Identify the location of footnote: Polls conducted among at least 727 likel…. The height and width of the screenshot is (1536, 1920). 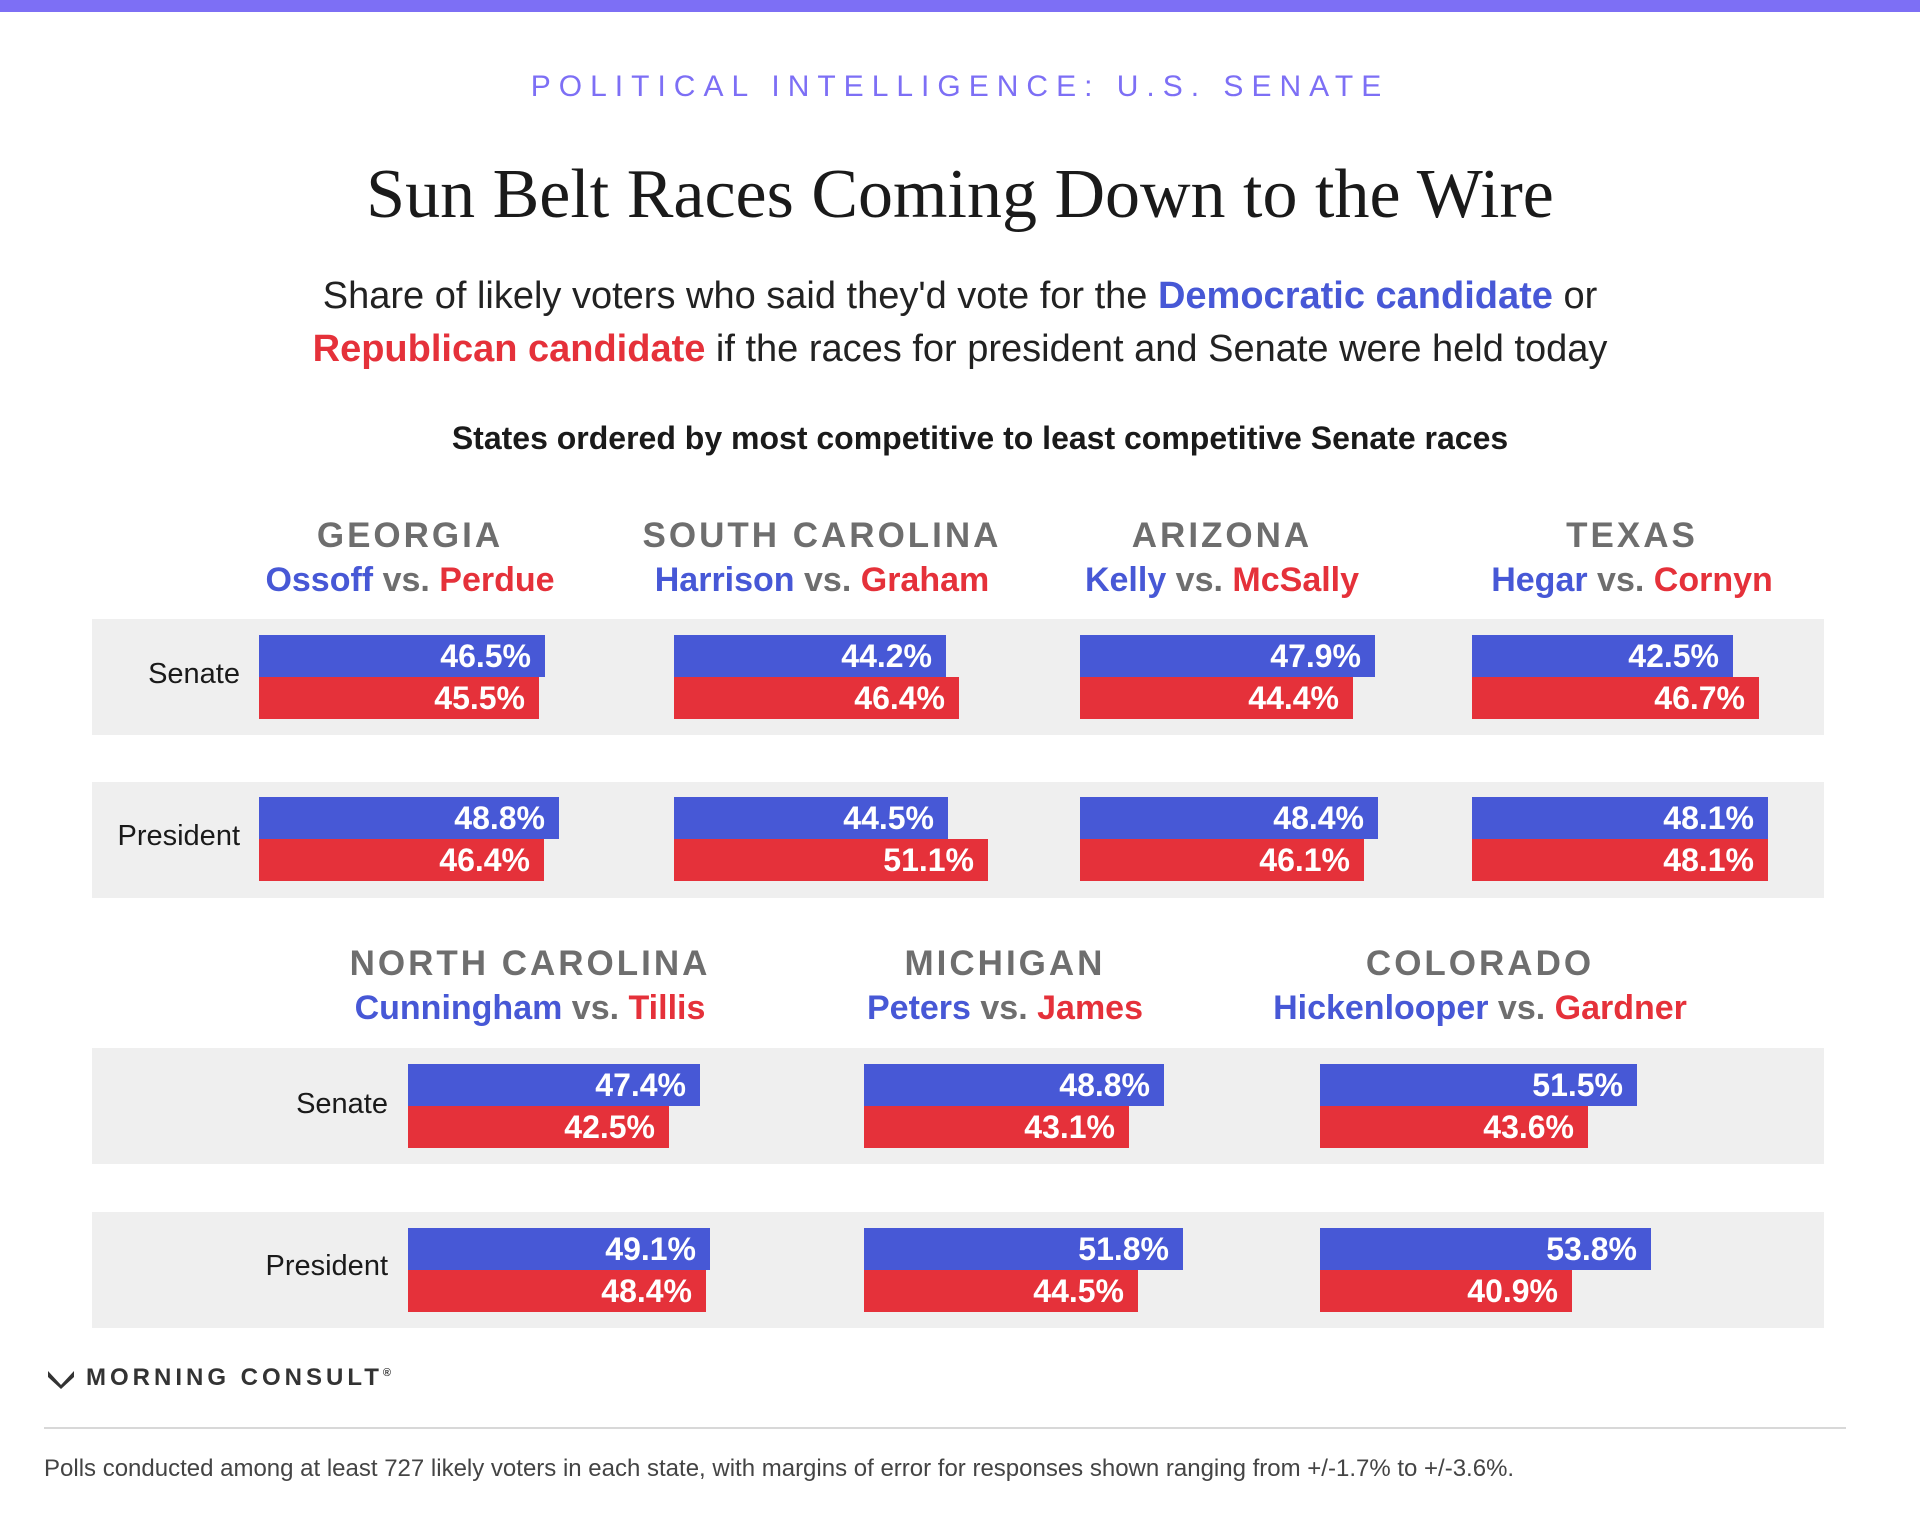
(779, 1468).